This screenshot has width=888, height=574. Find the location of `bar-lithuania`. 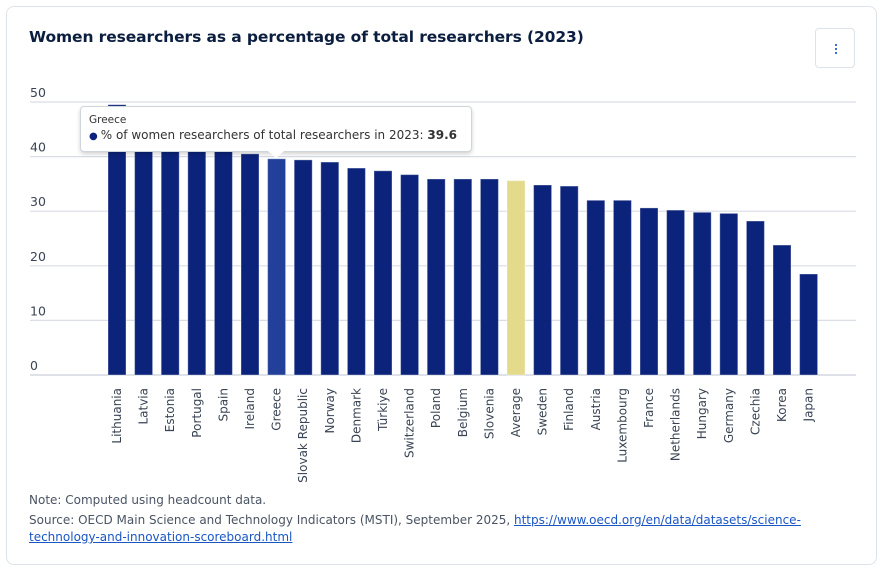

bar-lithuania is located at coordinates (117, 240).